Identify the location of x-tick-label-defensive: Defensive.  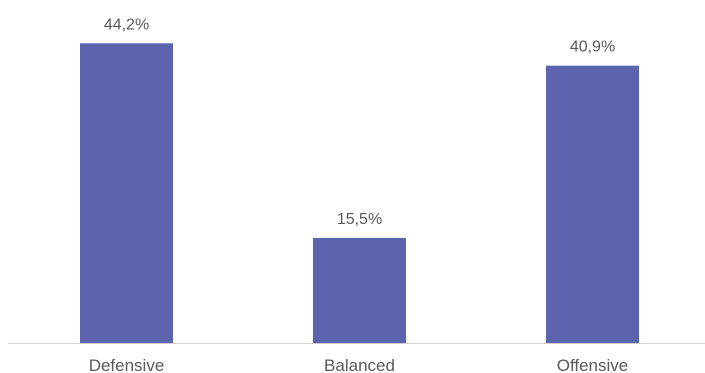
(127, 364).